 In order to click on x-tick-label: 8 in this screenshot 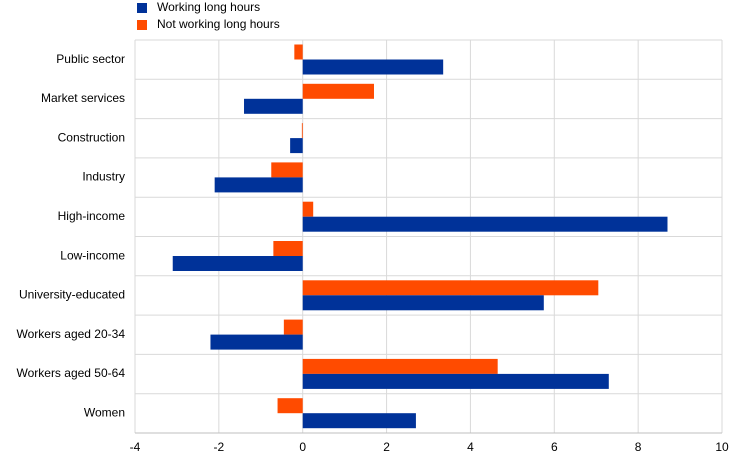, I will do `click(638, 447)`.